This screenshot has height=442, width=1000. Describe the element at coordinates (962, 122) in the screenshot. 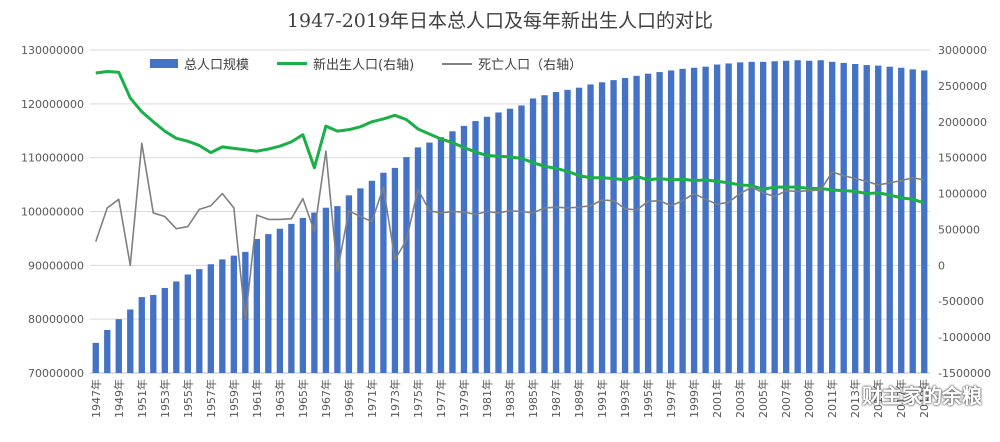

I see `y-right-tick-label: 2000000` at that location.